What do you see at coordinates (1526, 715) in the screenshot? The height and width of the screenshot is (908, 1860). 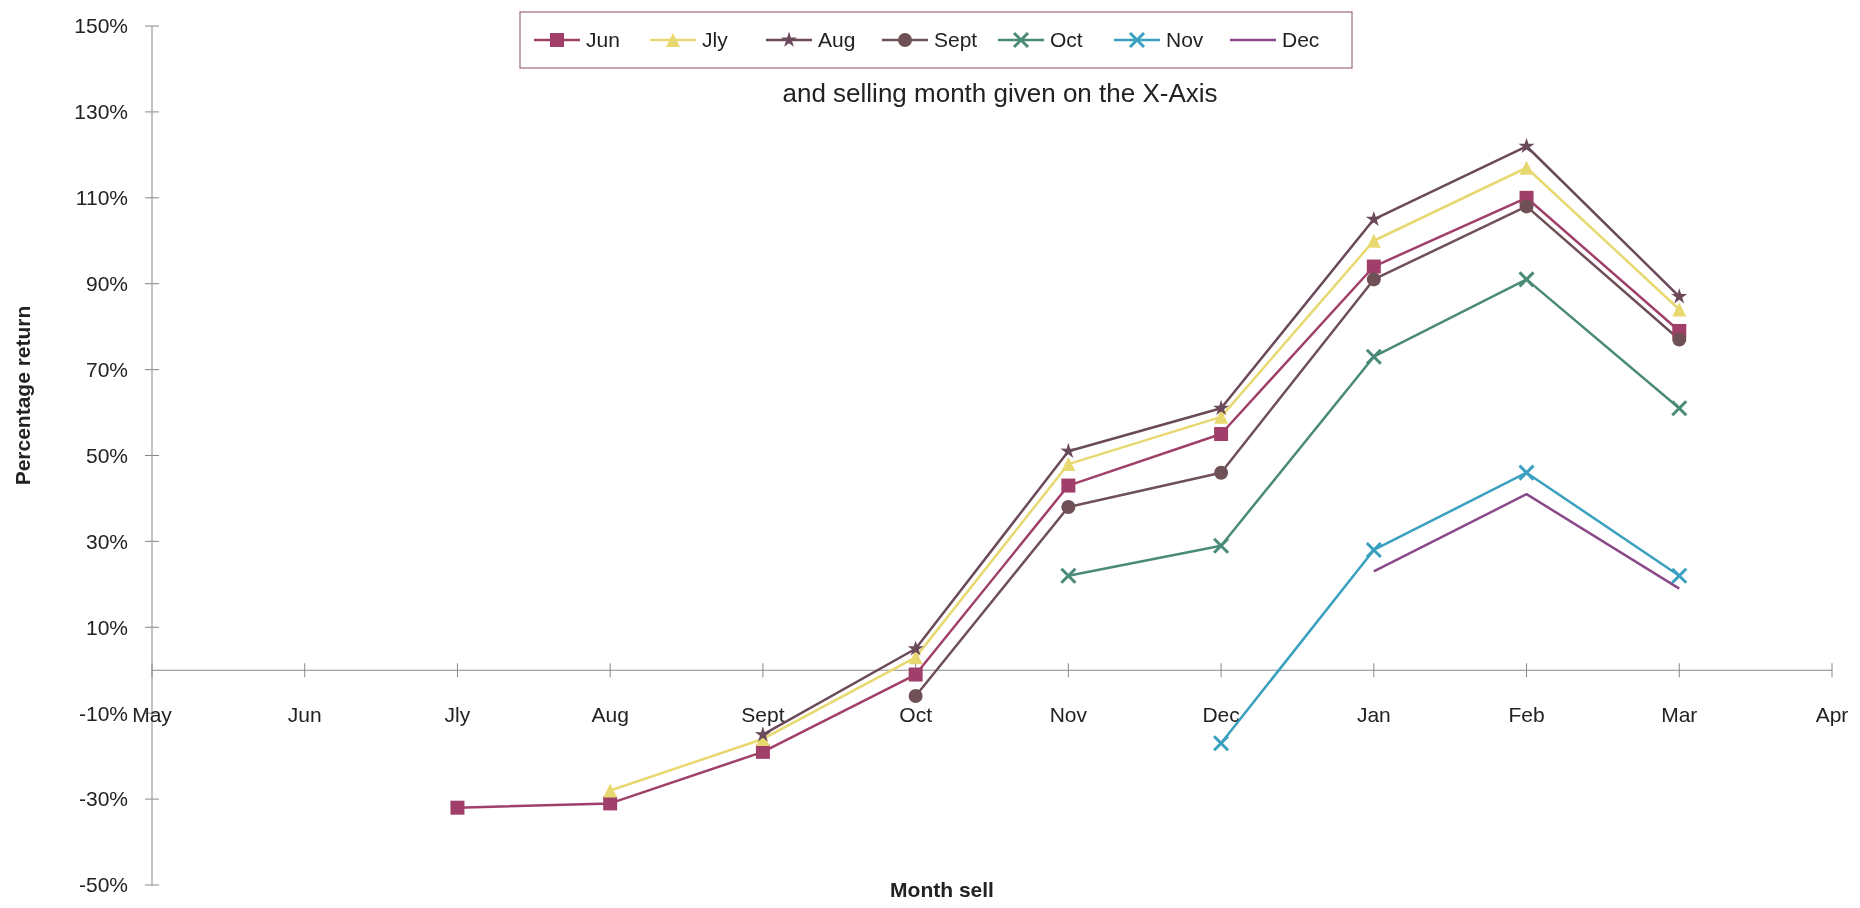 I see `x-tick-label: Feb` at bounding box center [1526, 715].